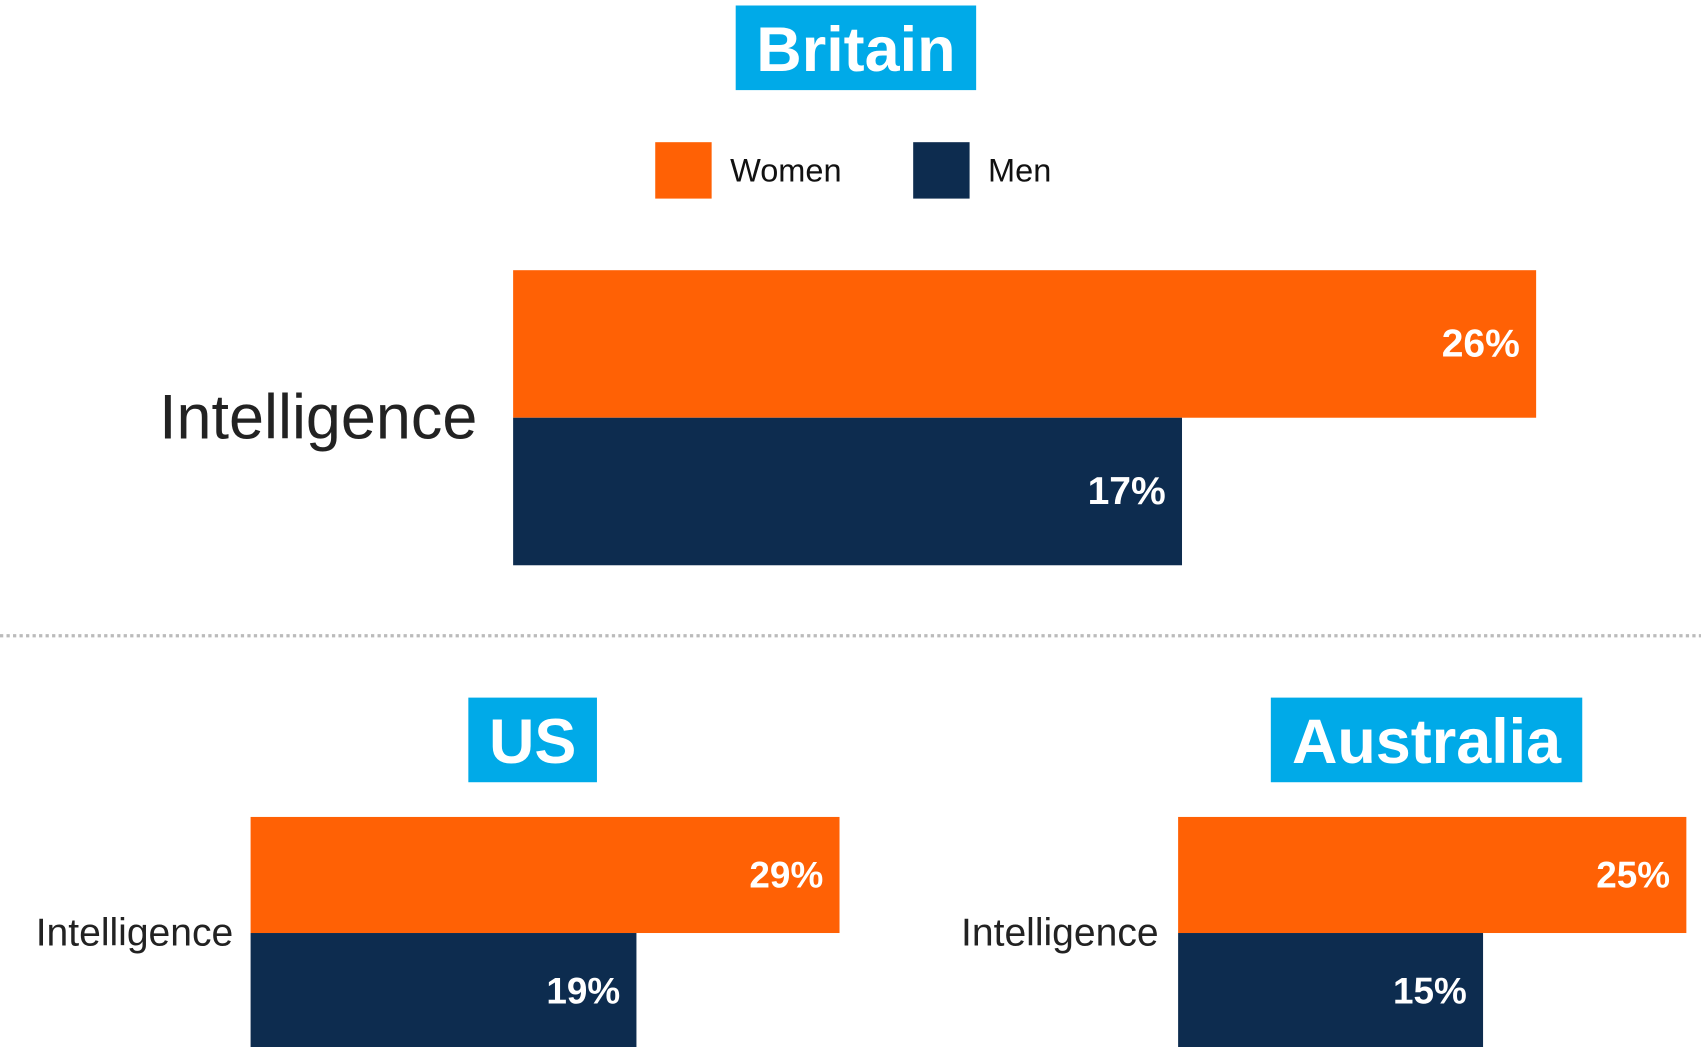  I want to click on legend-label: Men, so click(1019, 170).